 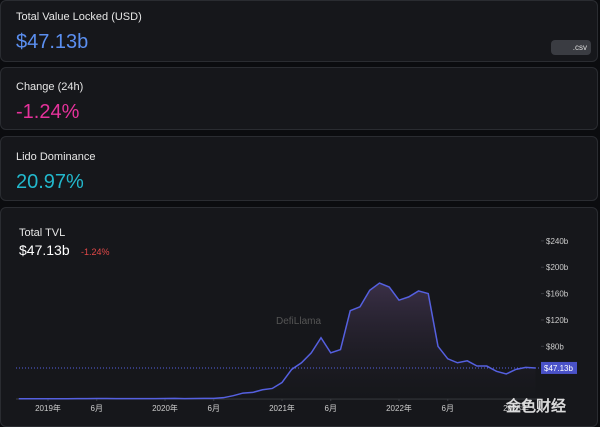 I want to click on card-value: 20.97%, so click(x=50, y=182).